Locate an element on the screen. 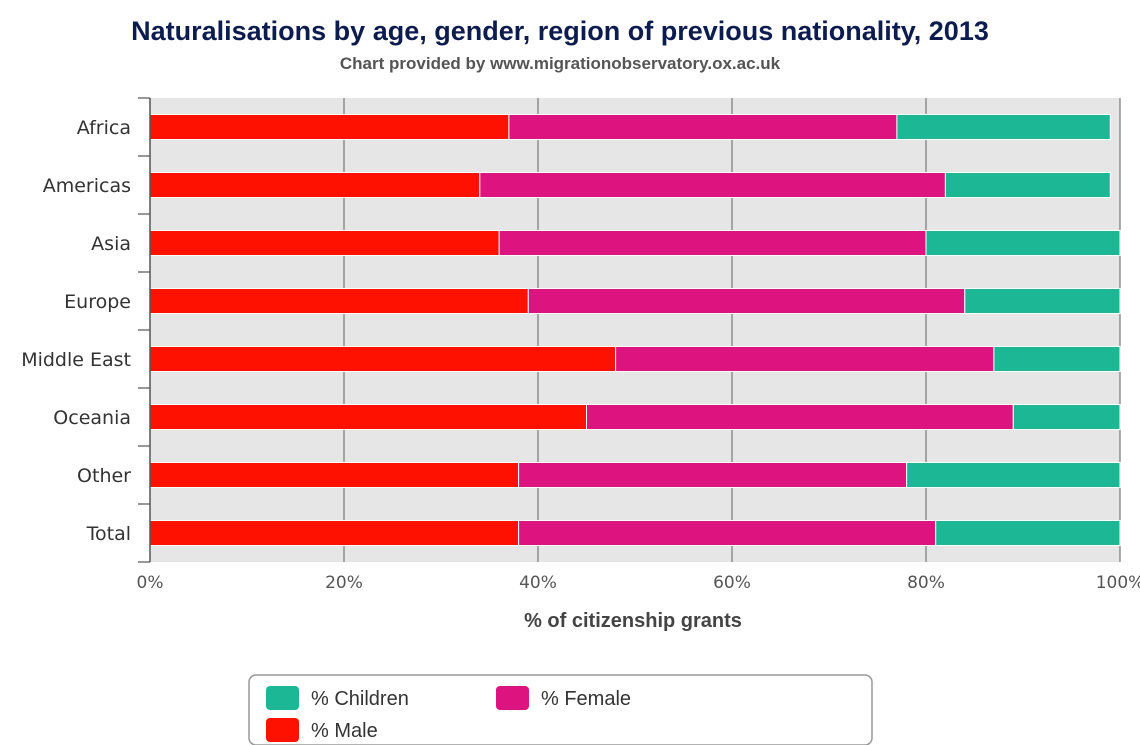 The height and width of the screenshot is (745, 1140). bar-children-other is located at coordinates (1013, 475).